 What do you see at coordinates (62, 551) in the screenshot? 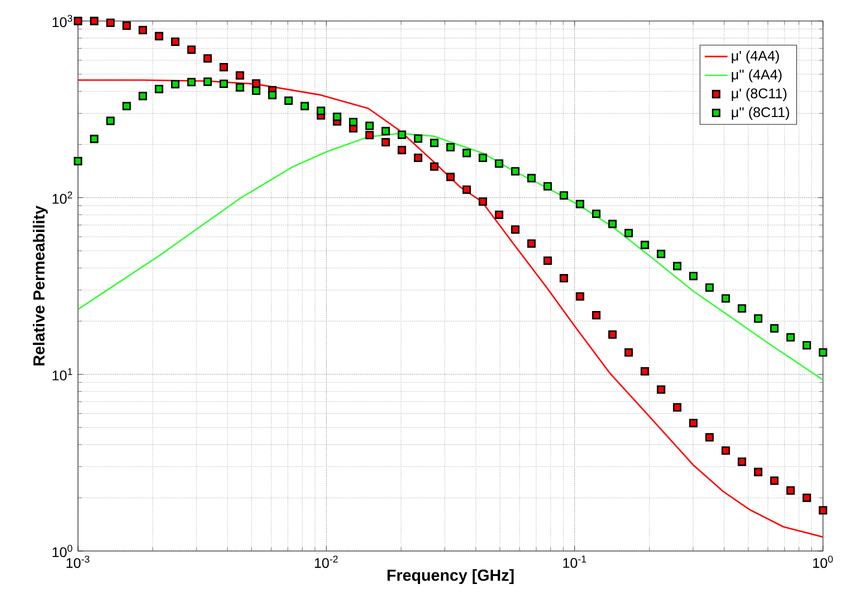
I see `y-tick-label: 10$^{0}$` at bounding box center [62, 551].